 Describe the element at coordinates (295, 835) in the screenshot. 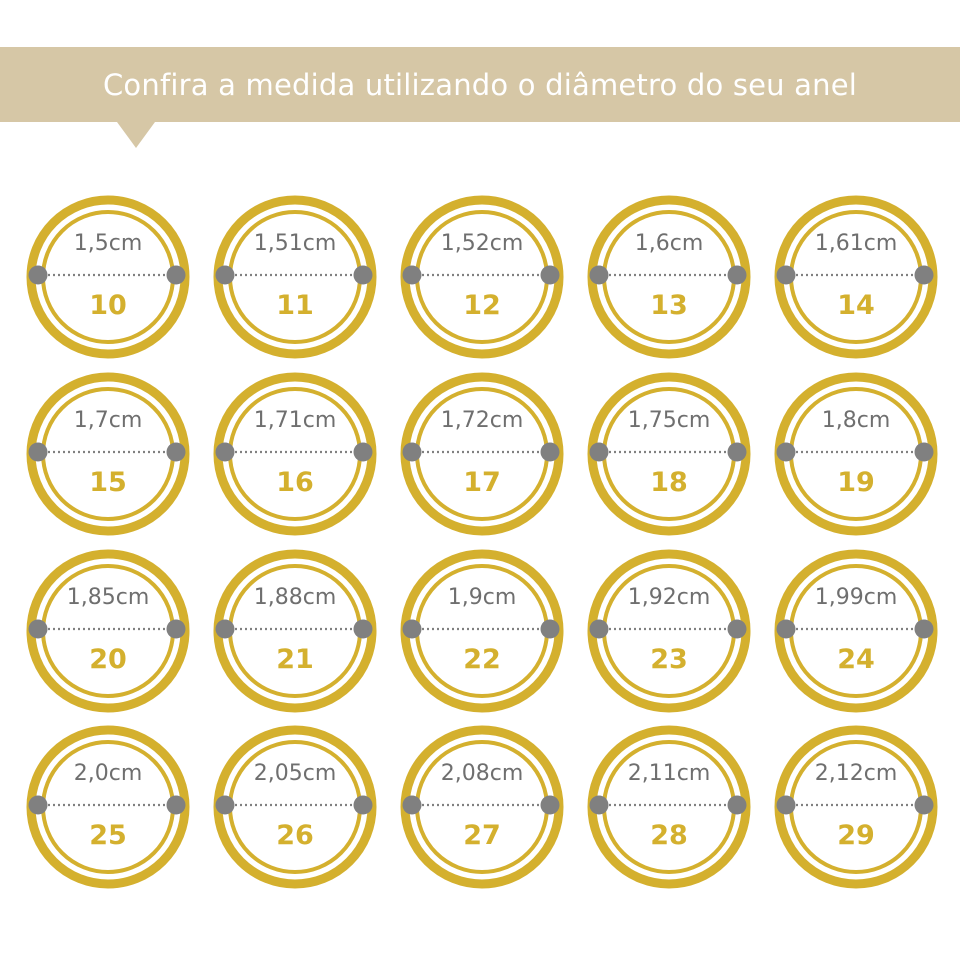

I see `ring-size-number: 26` at that location.